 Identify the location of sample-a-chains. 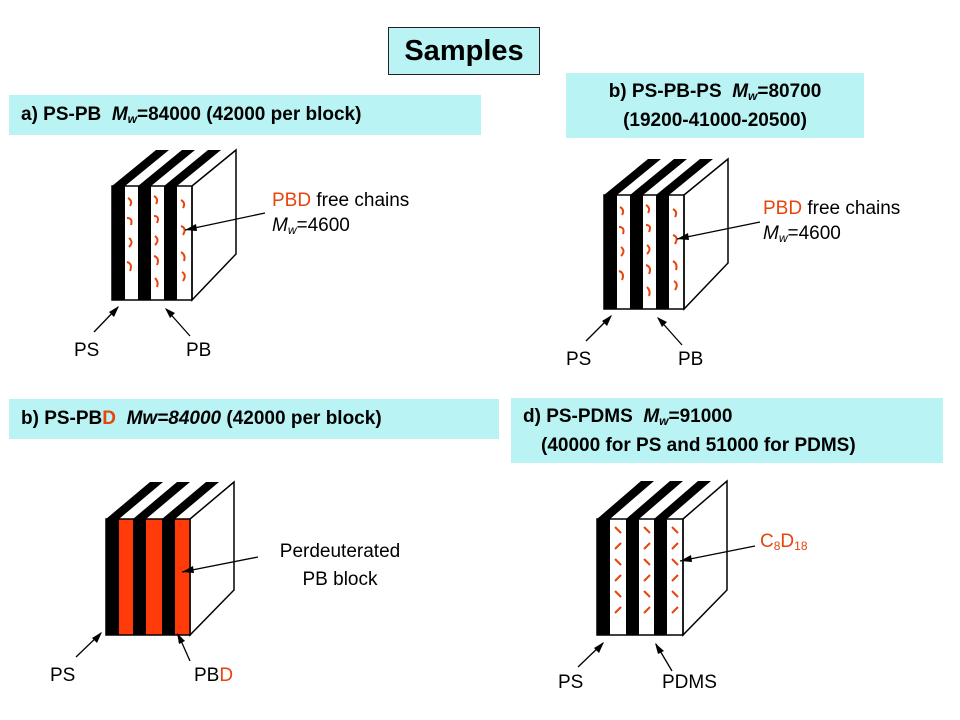
(156, 241).